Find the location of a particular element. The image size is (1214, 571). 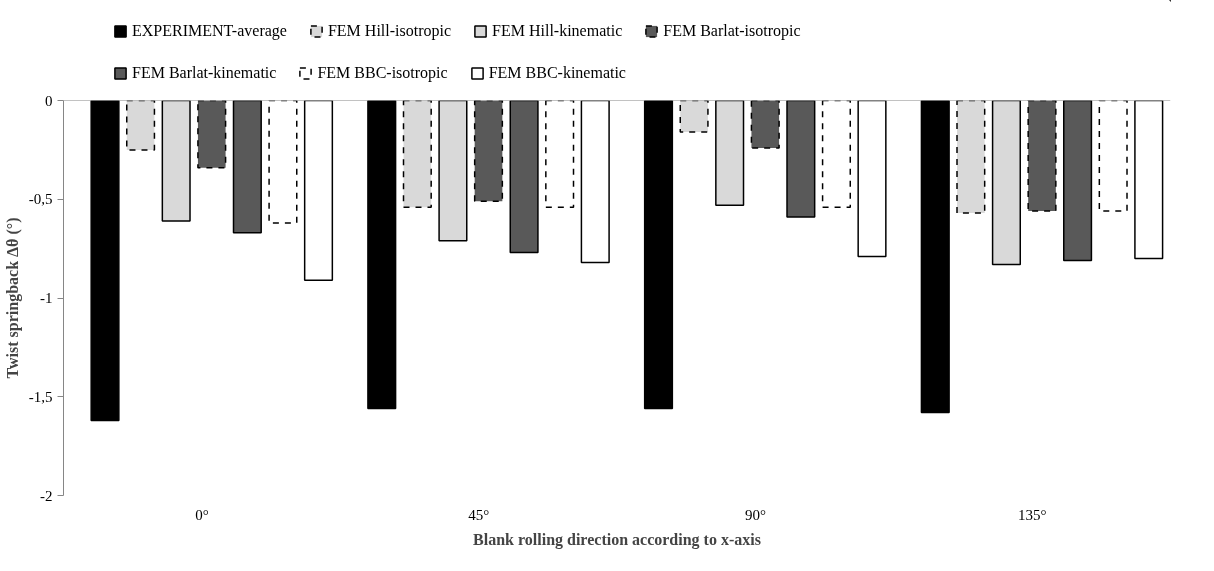

x-tick-label: 135° is located at coordinates (1032, 514).